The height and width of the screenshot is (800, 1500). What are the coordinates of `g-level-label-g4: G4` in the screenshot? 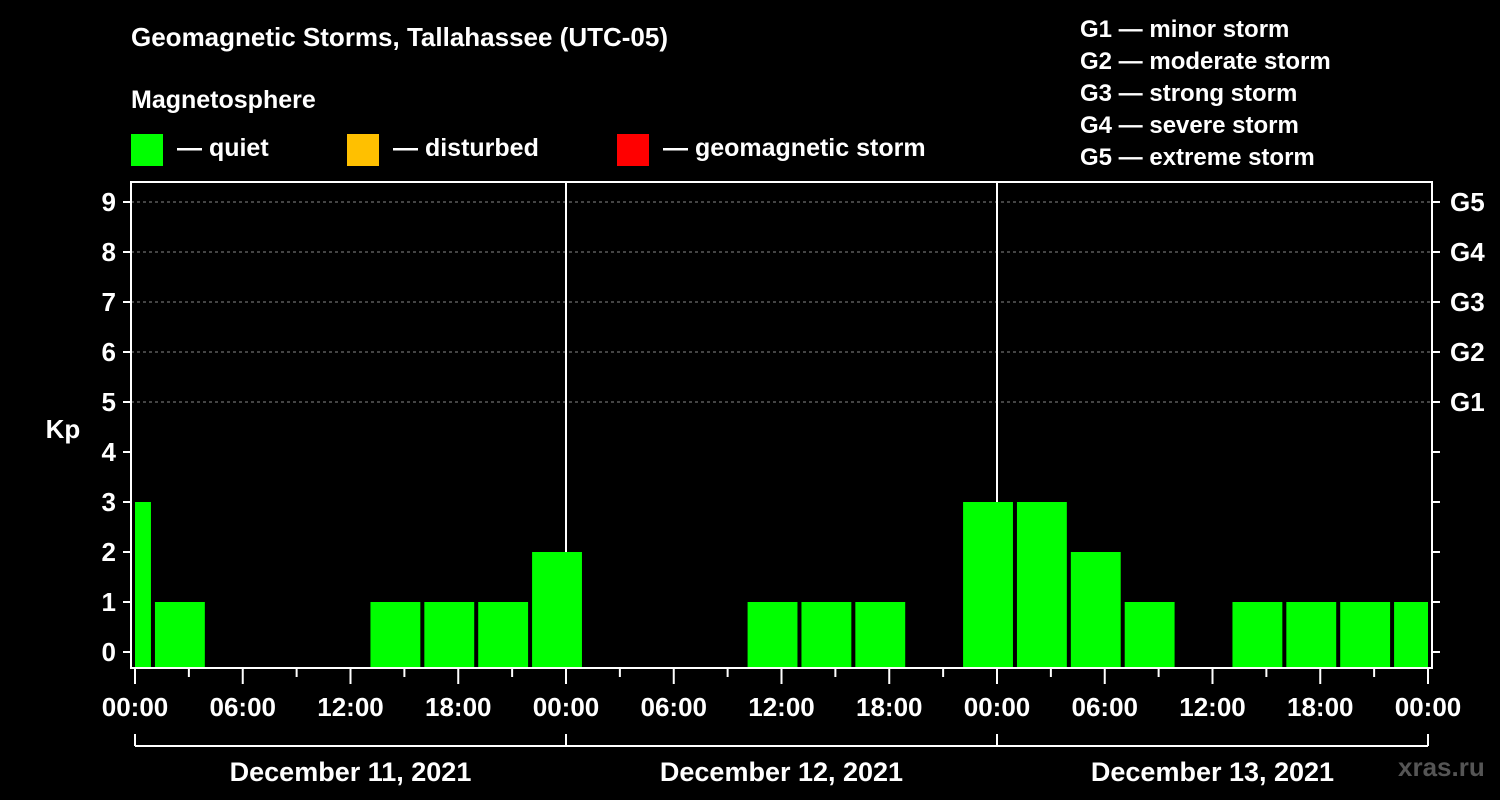 It's located at (1467, 252).